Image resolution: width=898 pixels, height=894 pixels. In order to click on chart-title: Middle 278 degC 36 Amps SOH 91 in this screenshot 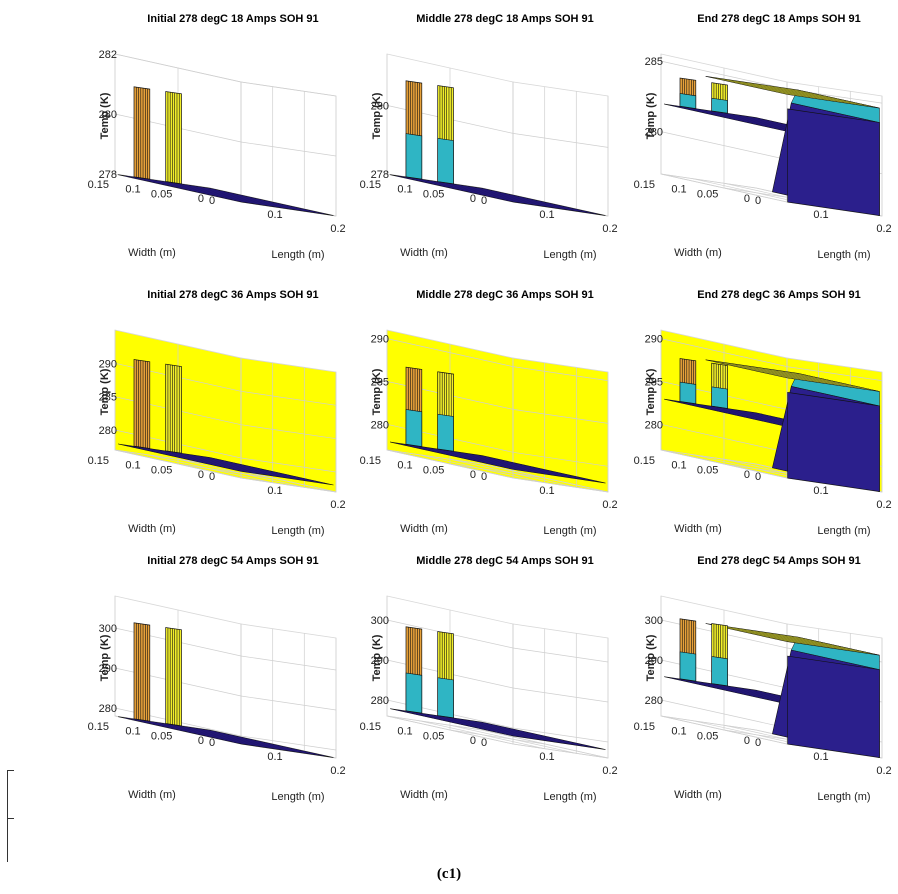, I will do `click(504, 295)`.